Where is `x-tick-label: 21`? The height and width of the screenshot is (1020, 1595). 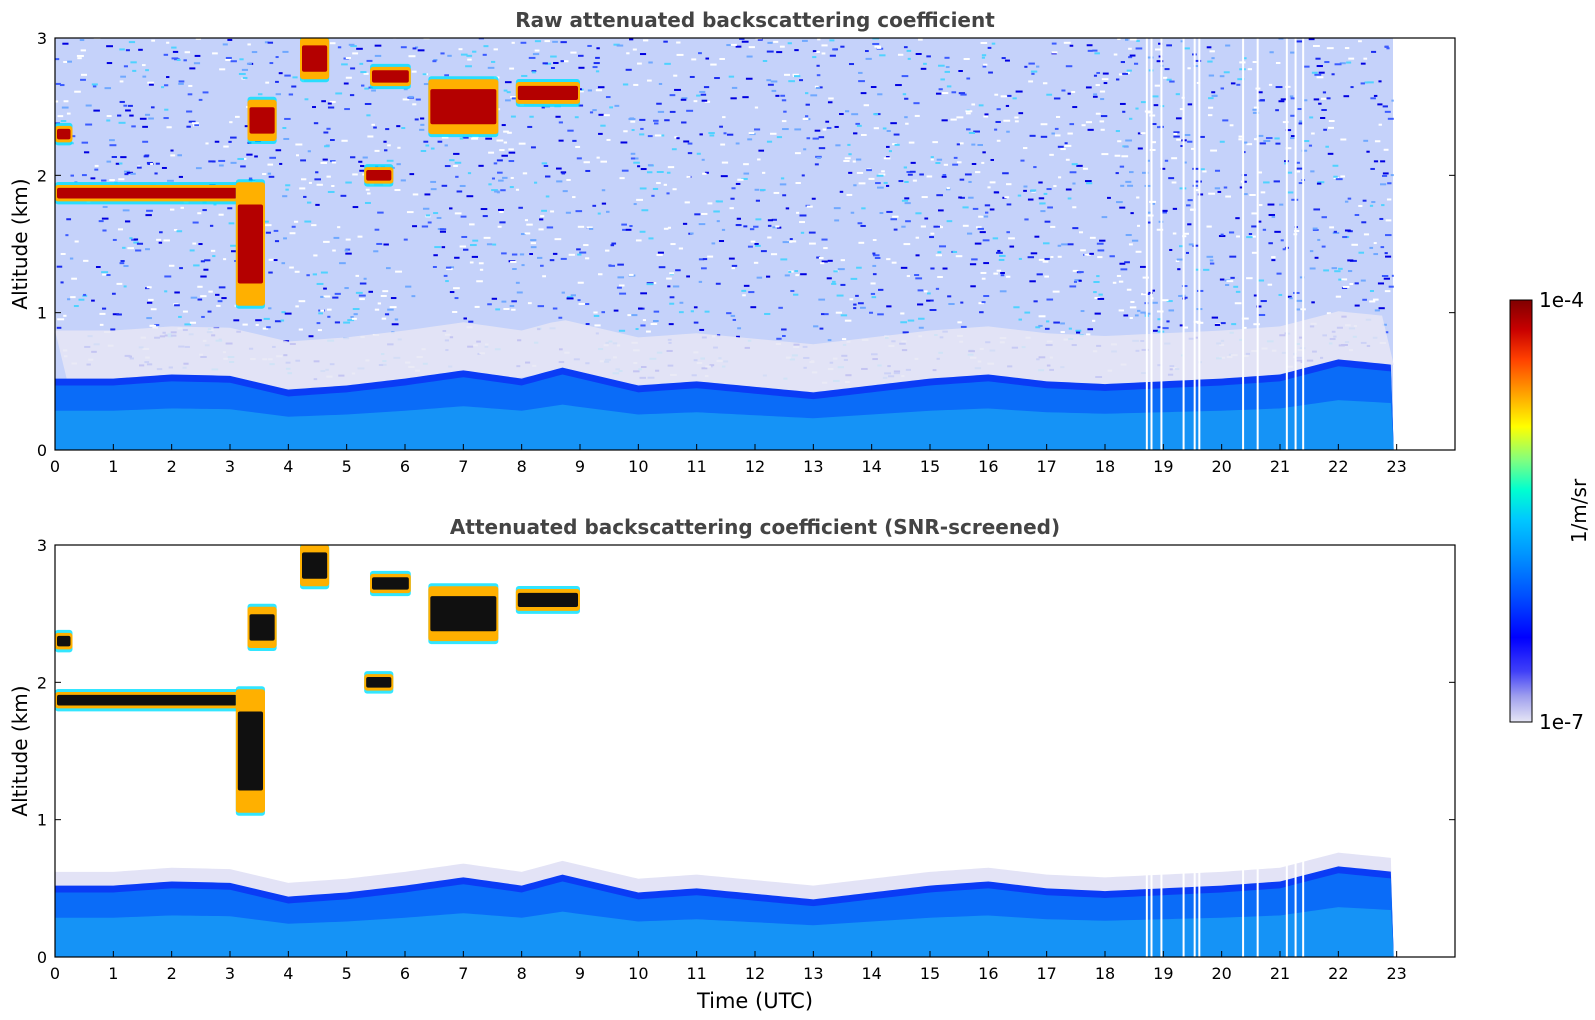 x-tick-label: 21 is located at coordinates (1280, 466).